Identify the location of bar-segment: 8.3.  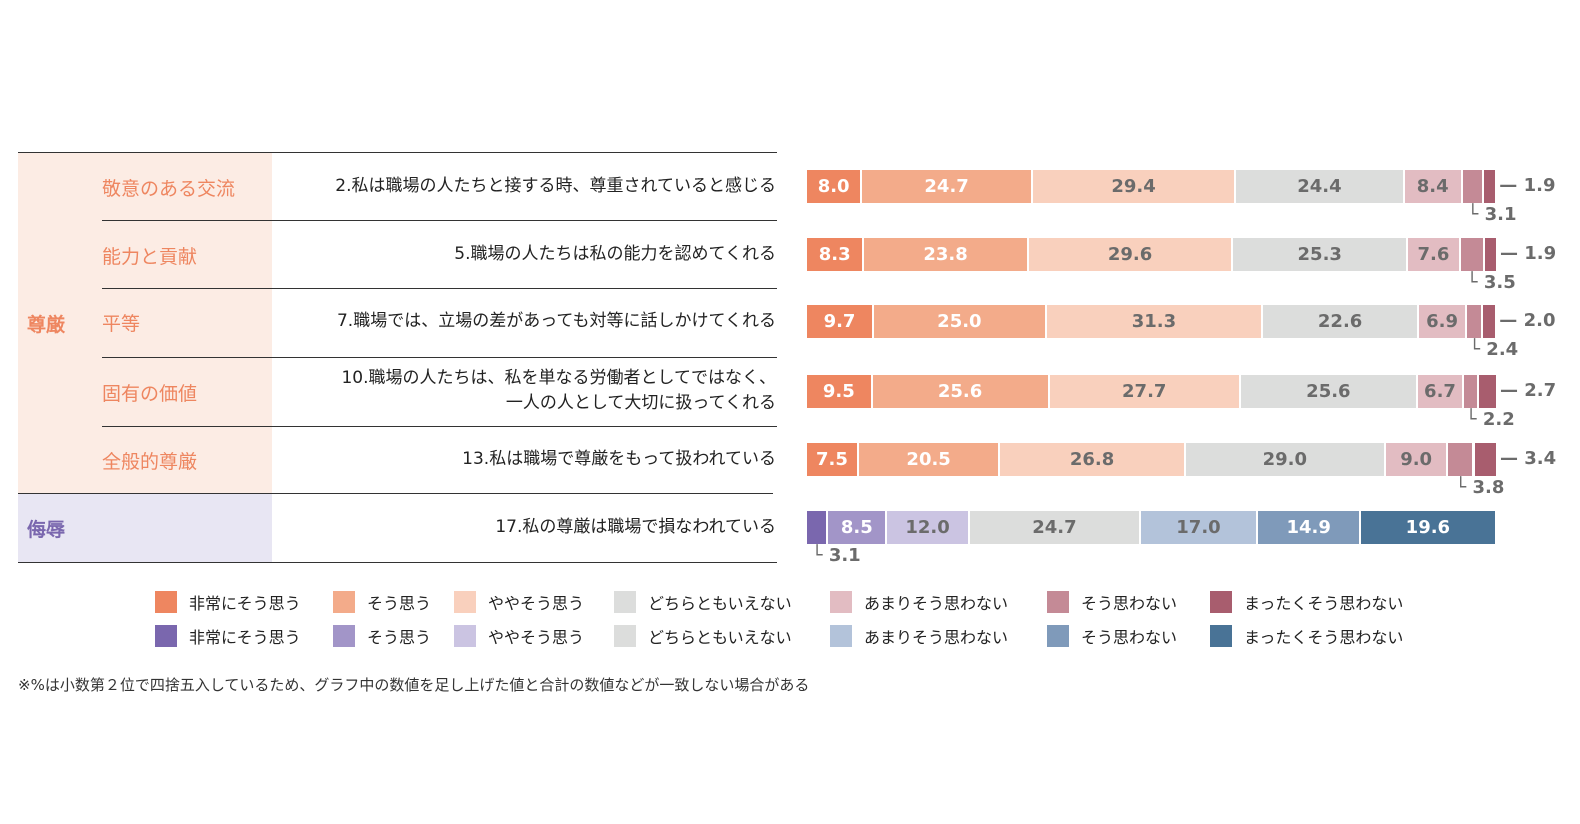
(836, 254).